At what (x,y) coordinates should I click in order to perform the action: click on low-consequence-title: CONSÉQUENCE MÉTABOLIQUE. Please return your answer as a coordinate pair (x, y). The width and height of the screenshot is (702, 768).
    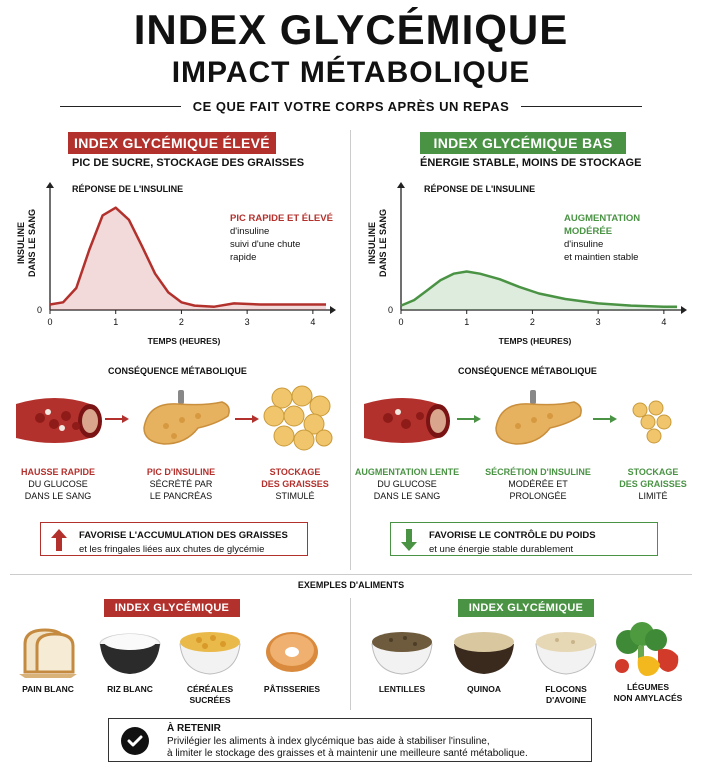
    Looking at the image, I should click on (527, 371).